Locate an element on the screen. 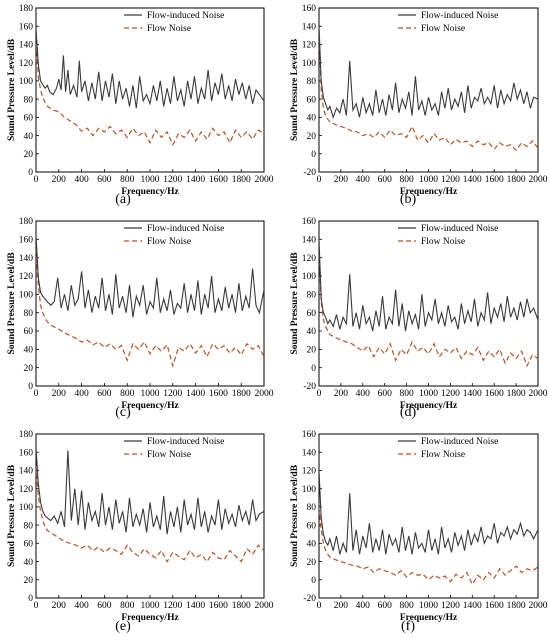  panel-caption: (a) is located at coordinates (123, 199).